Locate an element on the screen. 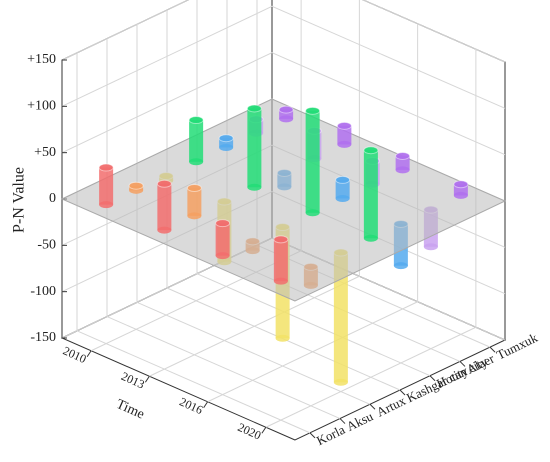  z-tick-label: +50 is located at coordinates (45, 152).